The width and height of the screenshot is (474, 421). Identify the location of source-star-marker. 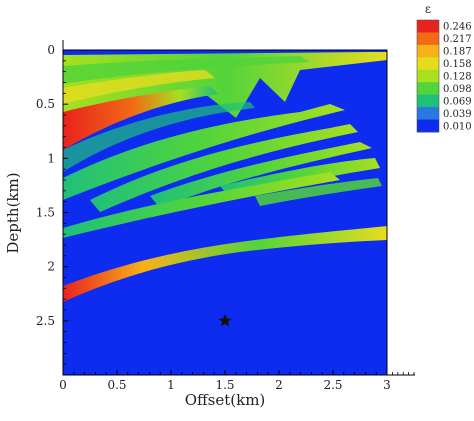
(225, 320).